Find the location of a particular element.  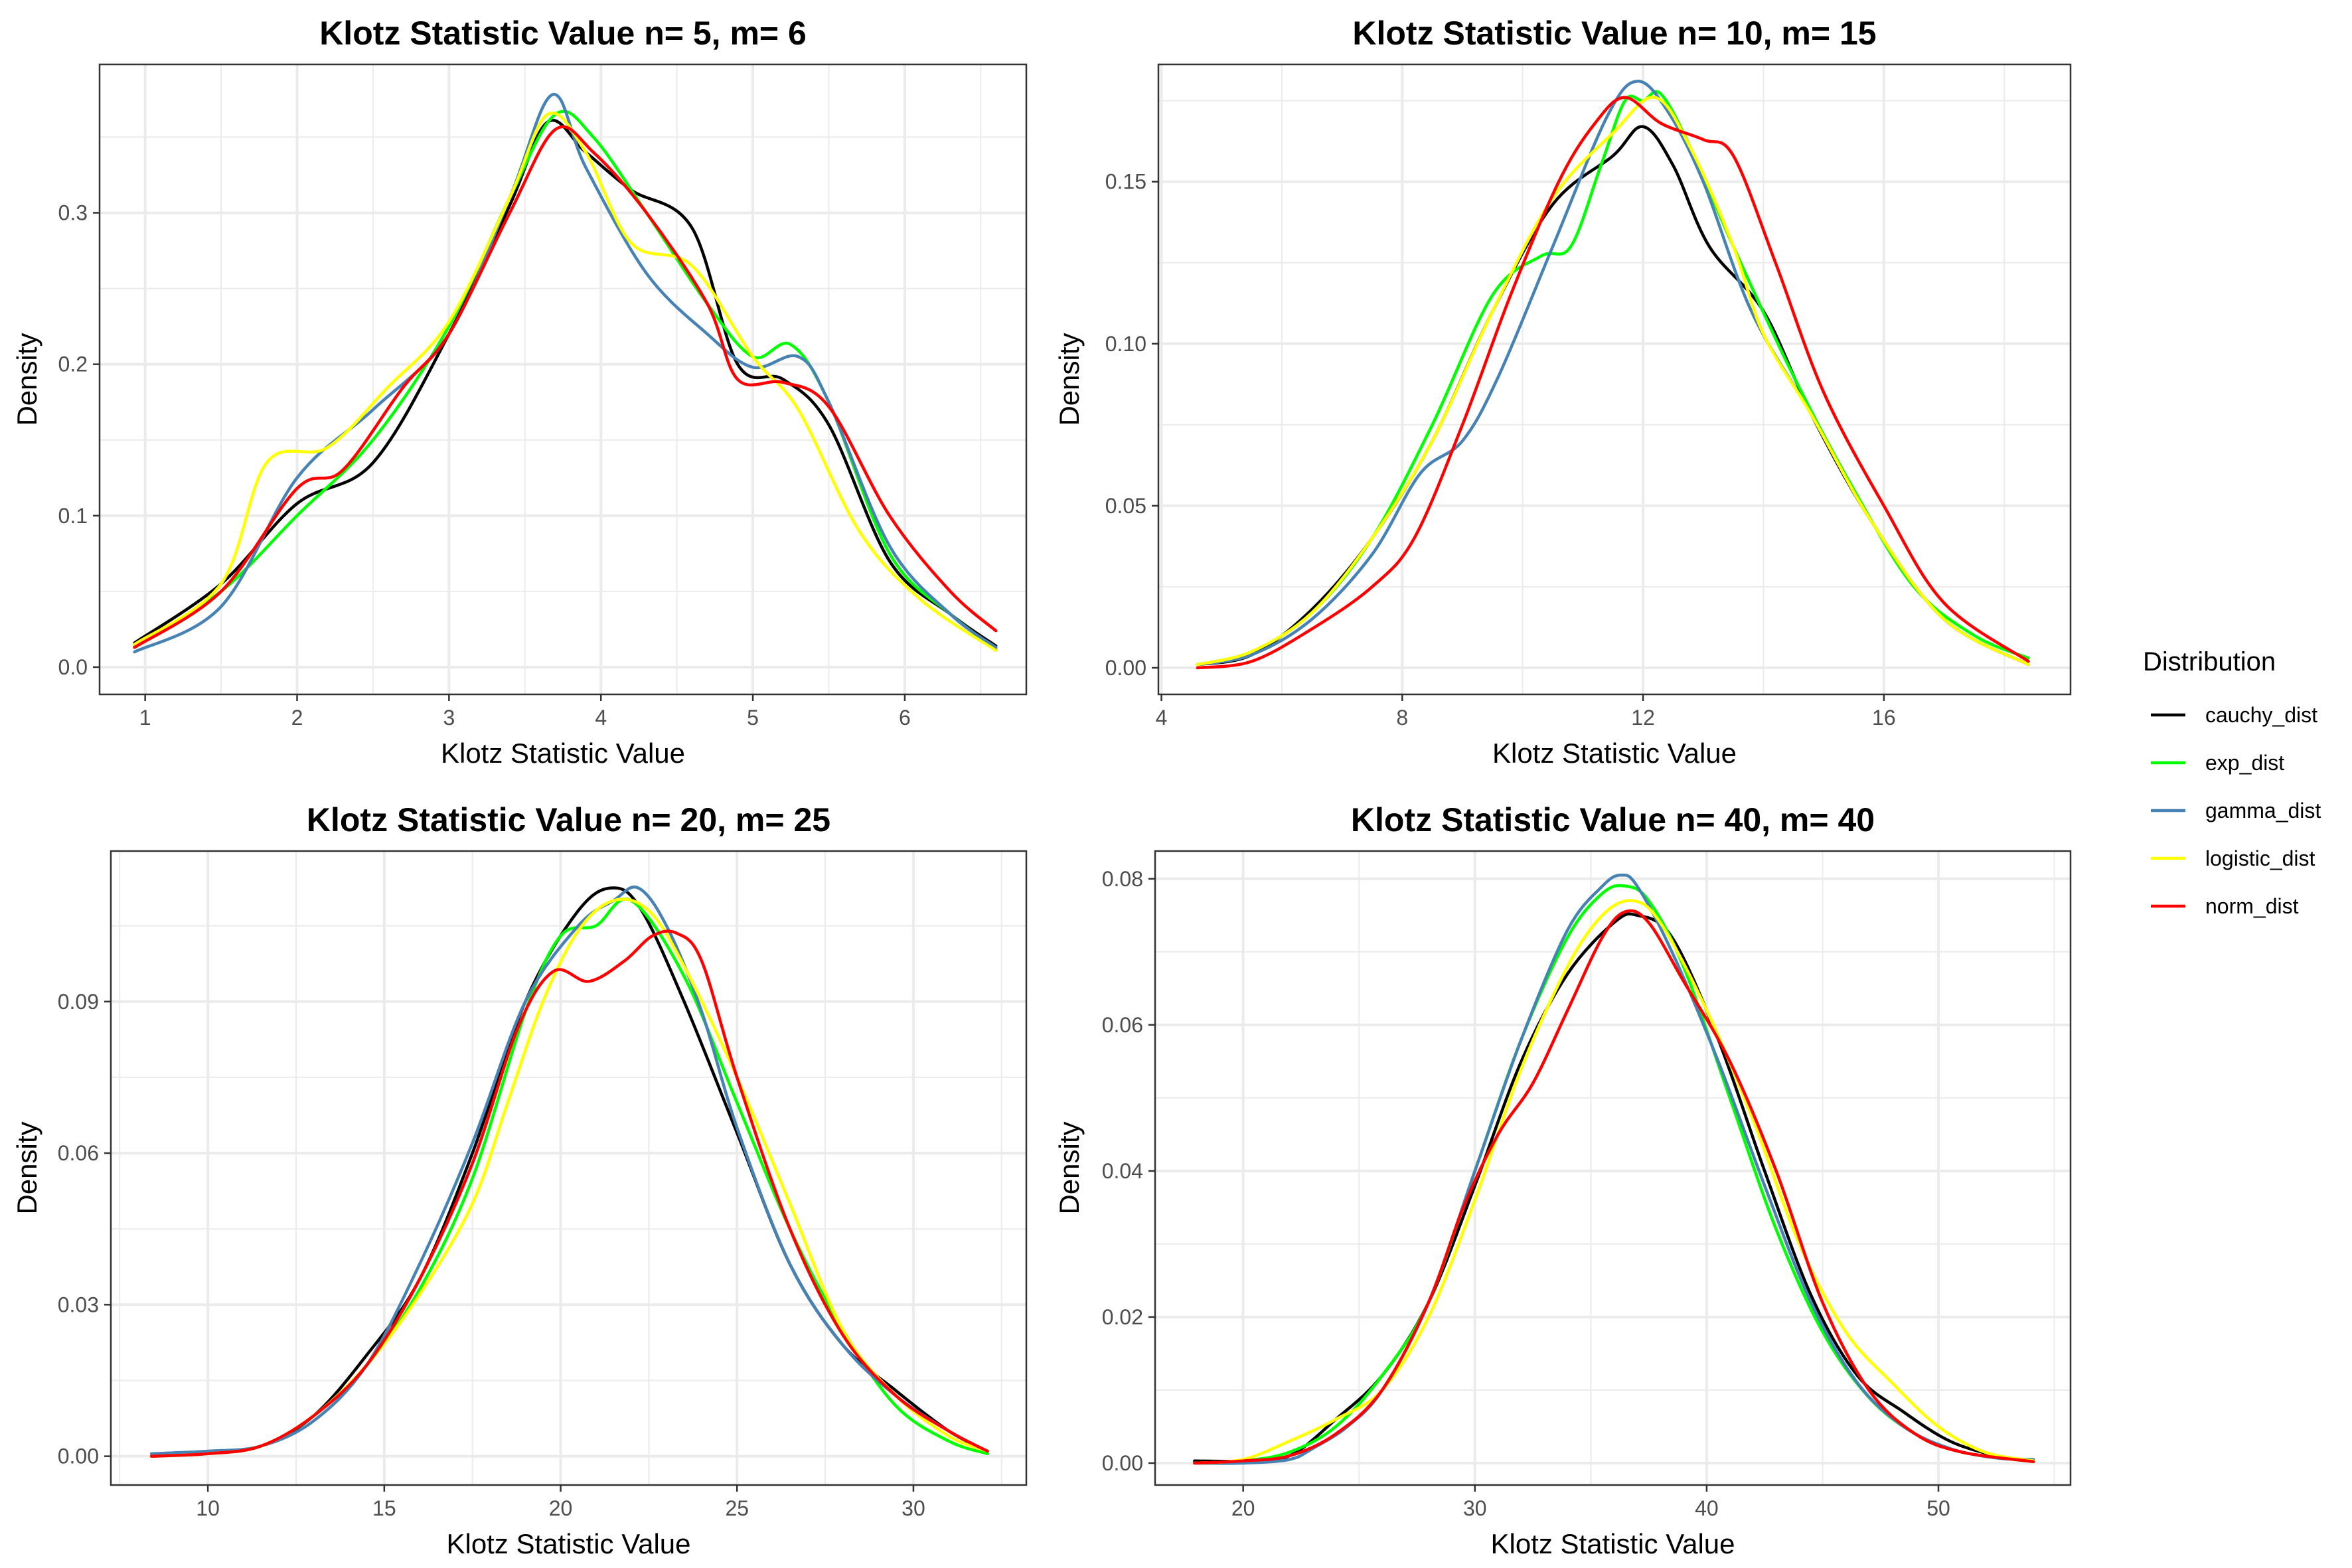

y-tick-label: 0.2 is located at coordinates (73, 364).